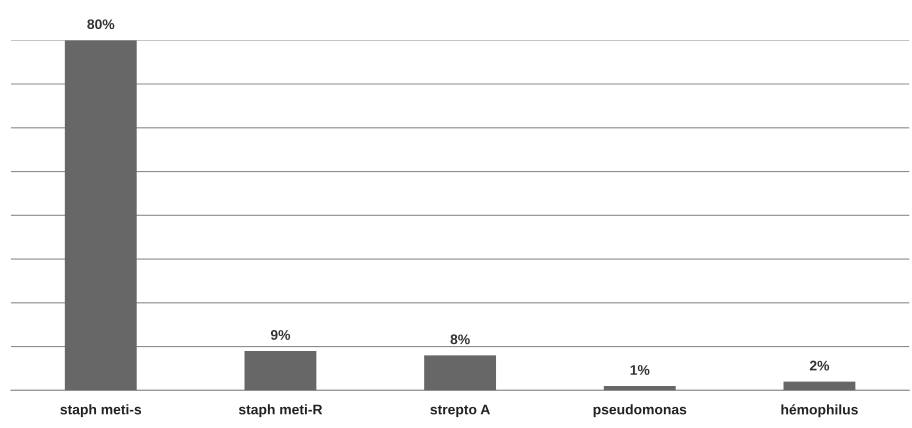 Image resolution: width=912 pixels, height=428 pixels. What do you see at coordinates (280, 411) in the screenshot?
I see `x-tick-label: staph meti-R` at bounding box center [280, 411].